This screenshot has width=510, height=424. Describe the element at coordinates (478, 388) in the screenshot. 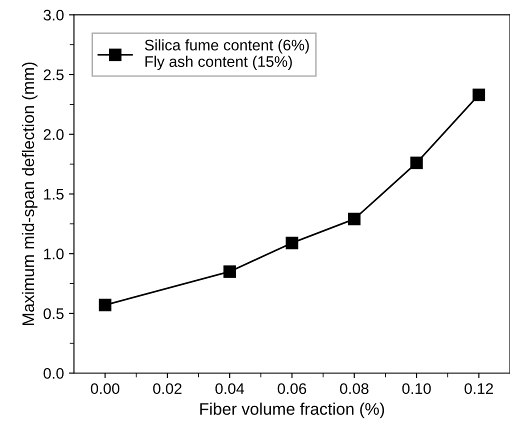

I see `x-tick-label: 0.12` at that location.